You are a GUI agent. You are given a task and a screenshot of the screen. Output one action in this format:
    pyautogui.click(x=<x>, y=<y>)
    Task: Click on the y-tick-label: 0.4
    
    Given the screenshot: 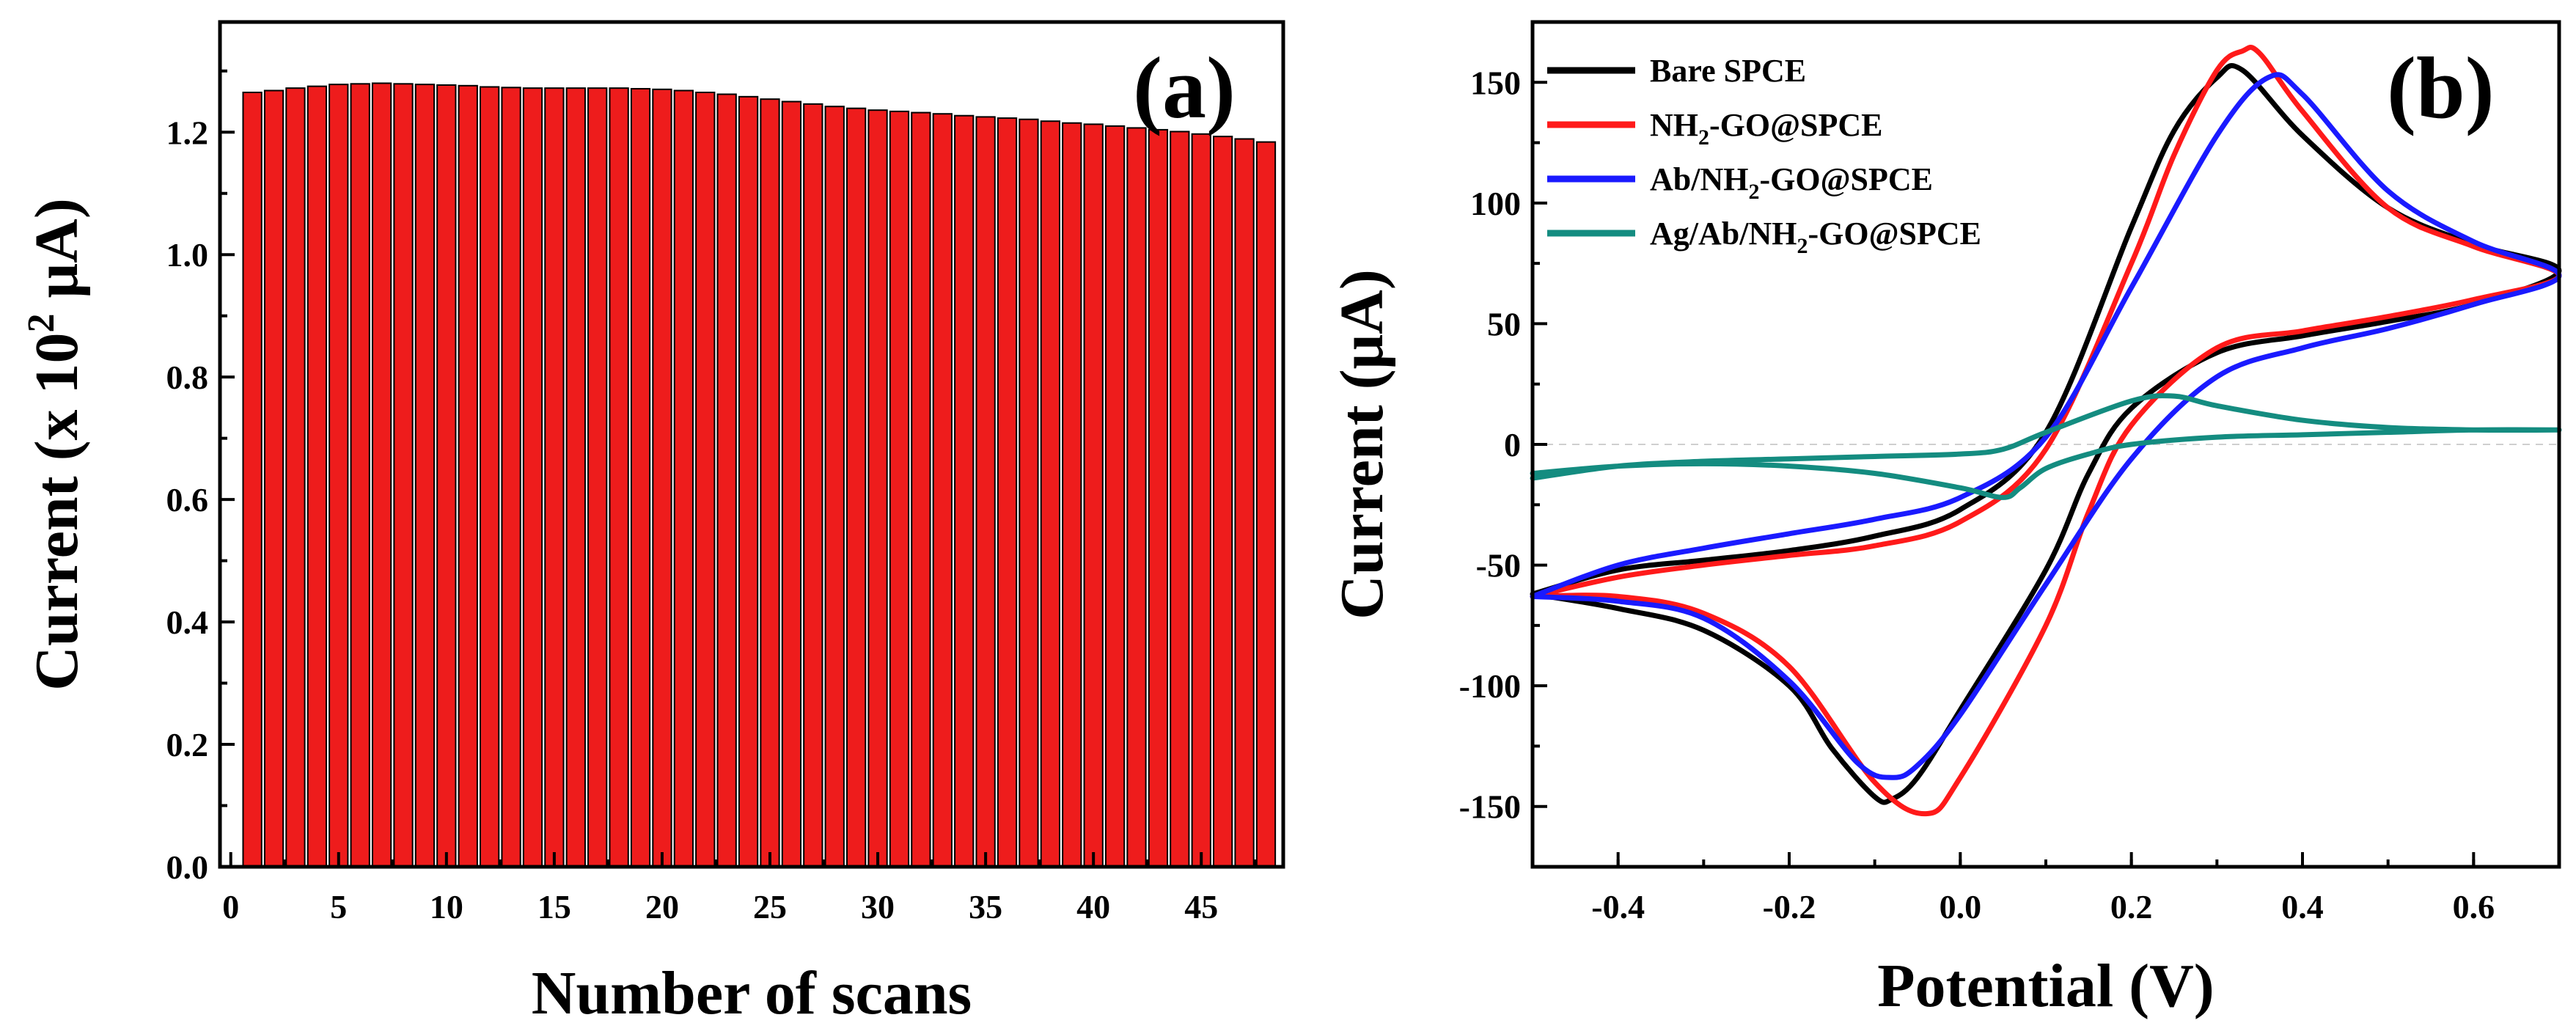 What is the action you would take?
    pyautogui.click(x=187, y=622)
    